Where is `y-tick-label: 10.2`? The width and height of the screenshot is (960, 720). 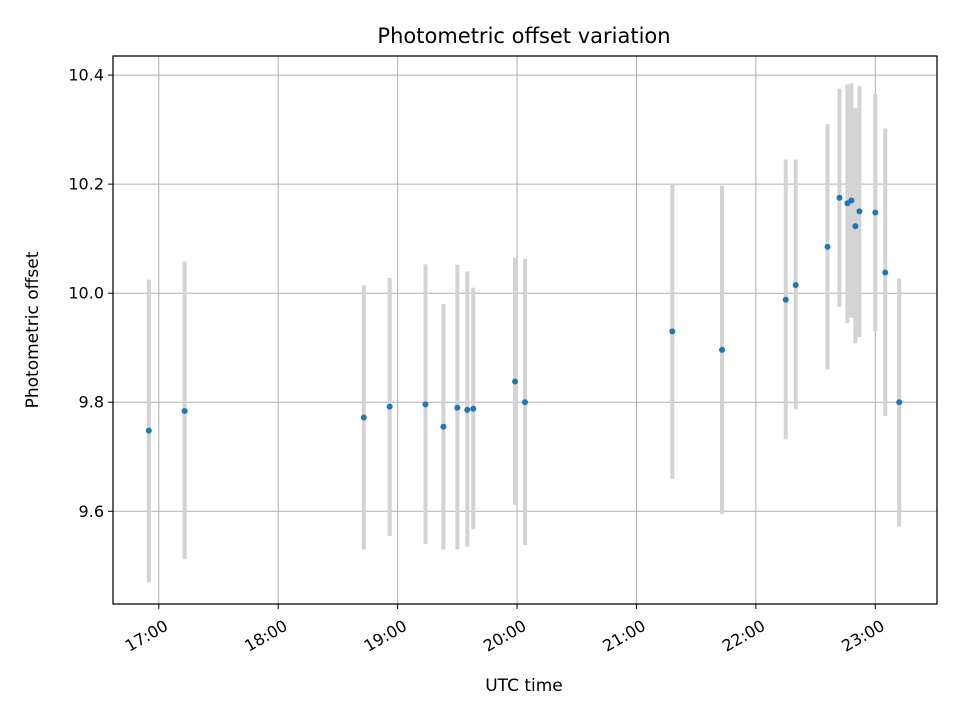
y-tick-label: 10.2 is located at coordinates (86, 184).